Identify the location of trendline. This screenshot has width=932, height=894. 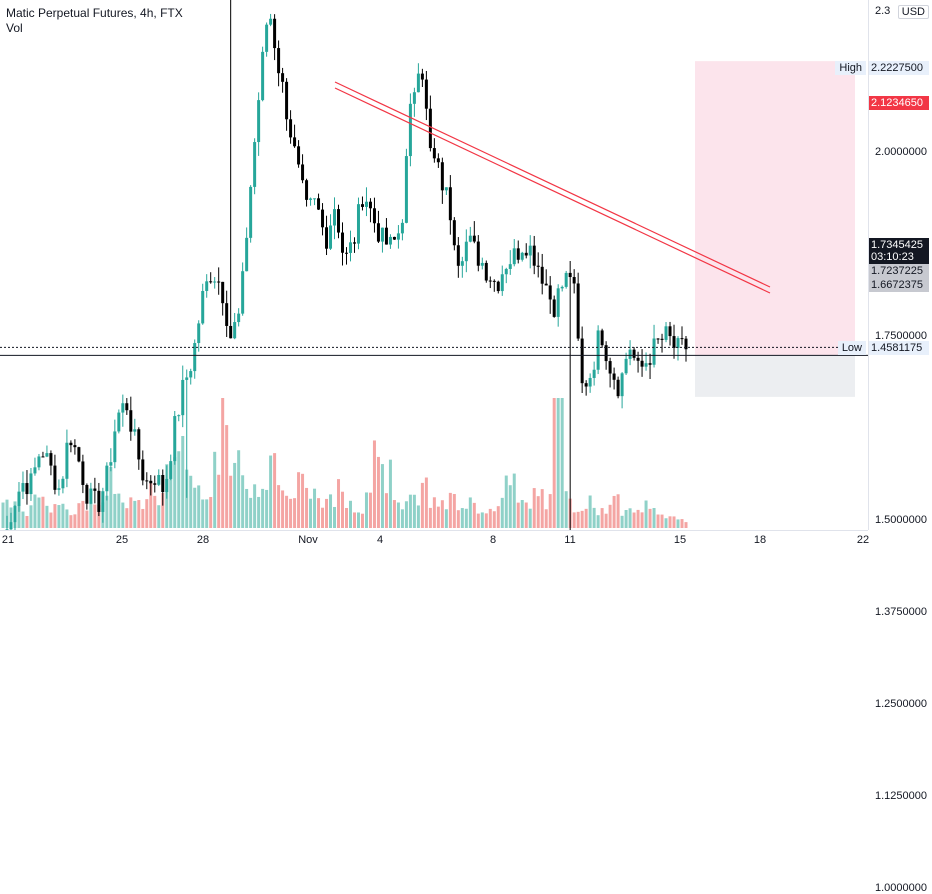
(552, 190).